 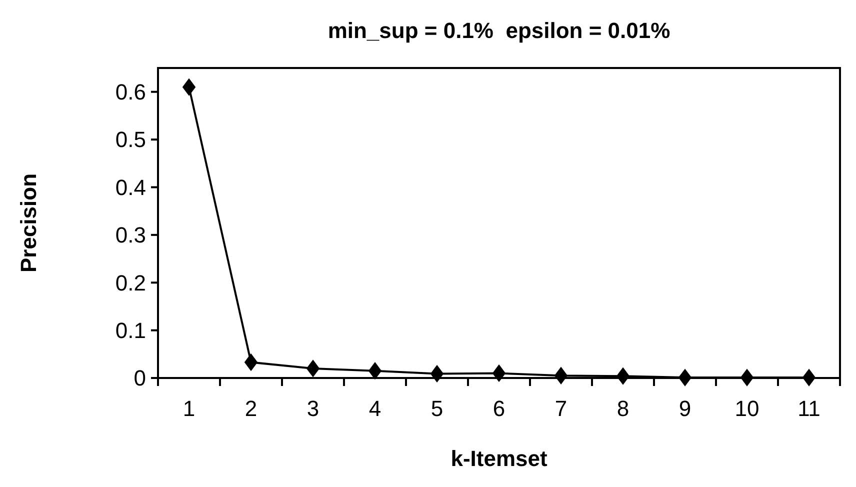 What do you see at coordinates (130, 92) in the screenshot?
I see `y-tick-label: 0.6` at bounding box center [130, 92].